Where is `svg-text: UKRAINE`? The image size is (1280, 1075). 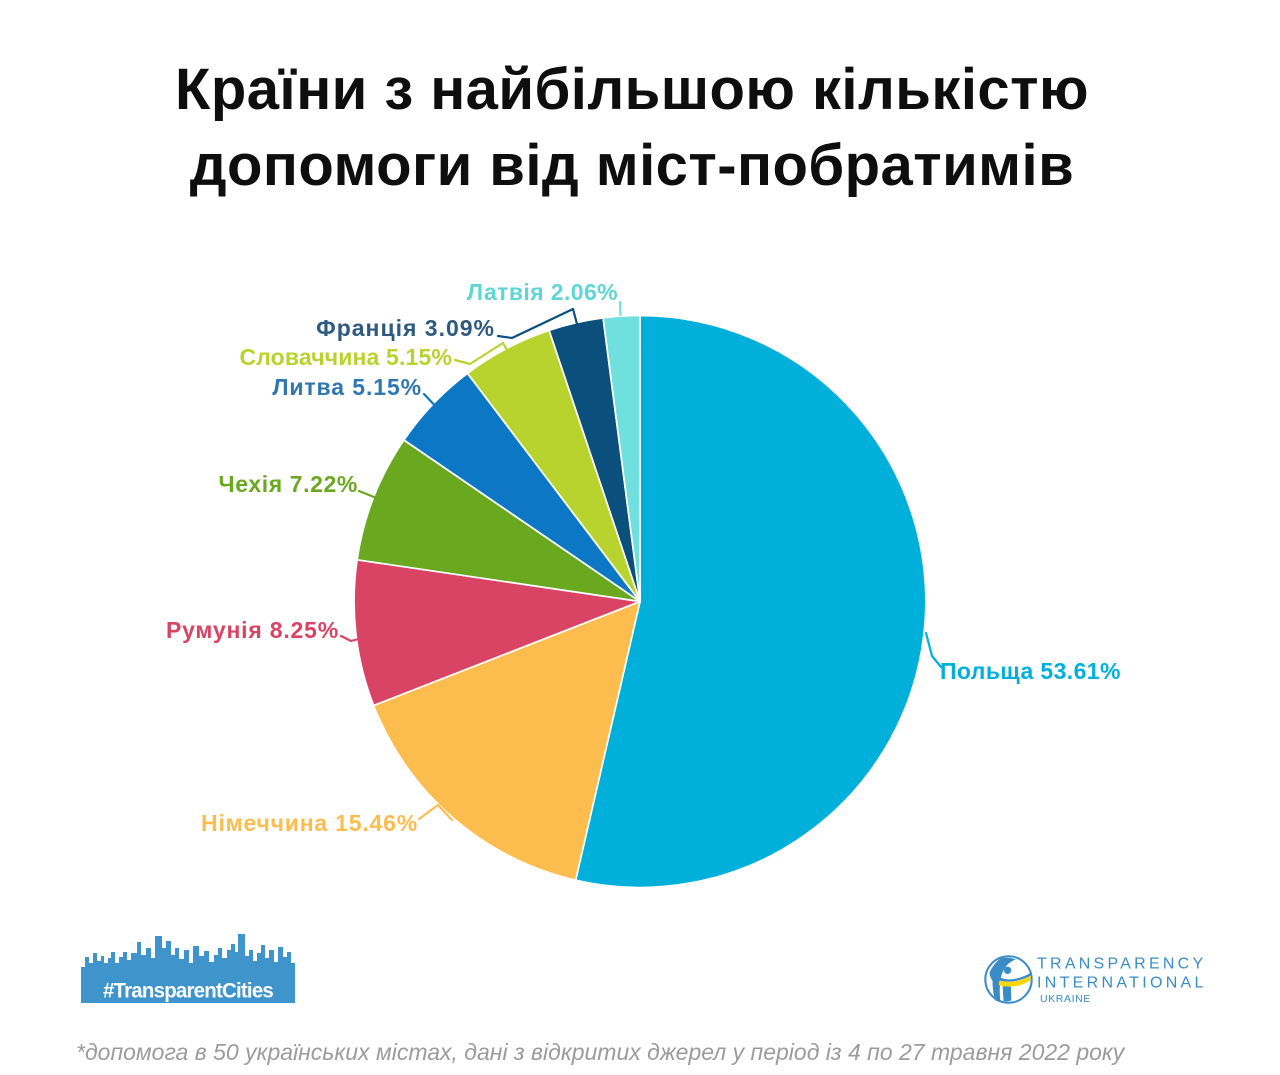 svg-text: UKRAINE is located at coordinates (1065, 999).